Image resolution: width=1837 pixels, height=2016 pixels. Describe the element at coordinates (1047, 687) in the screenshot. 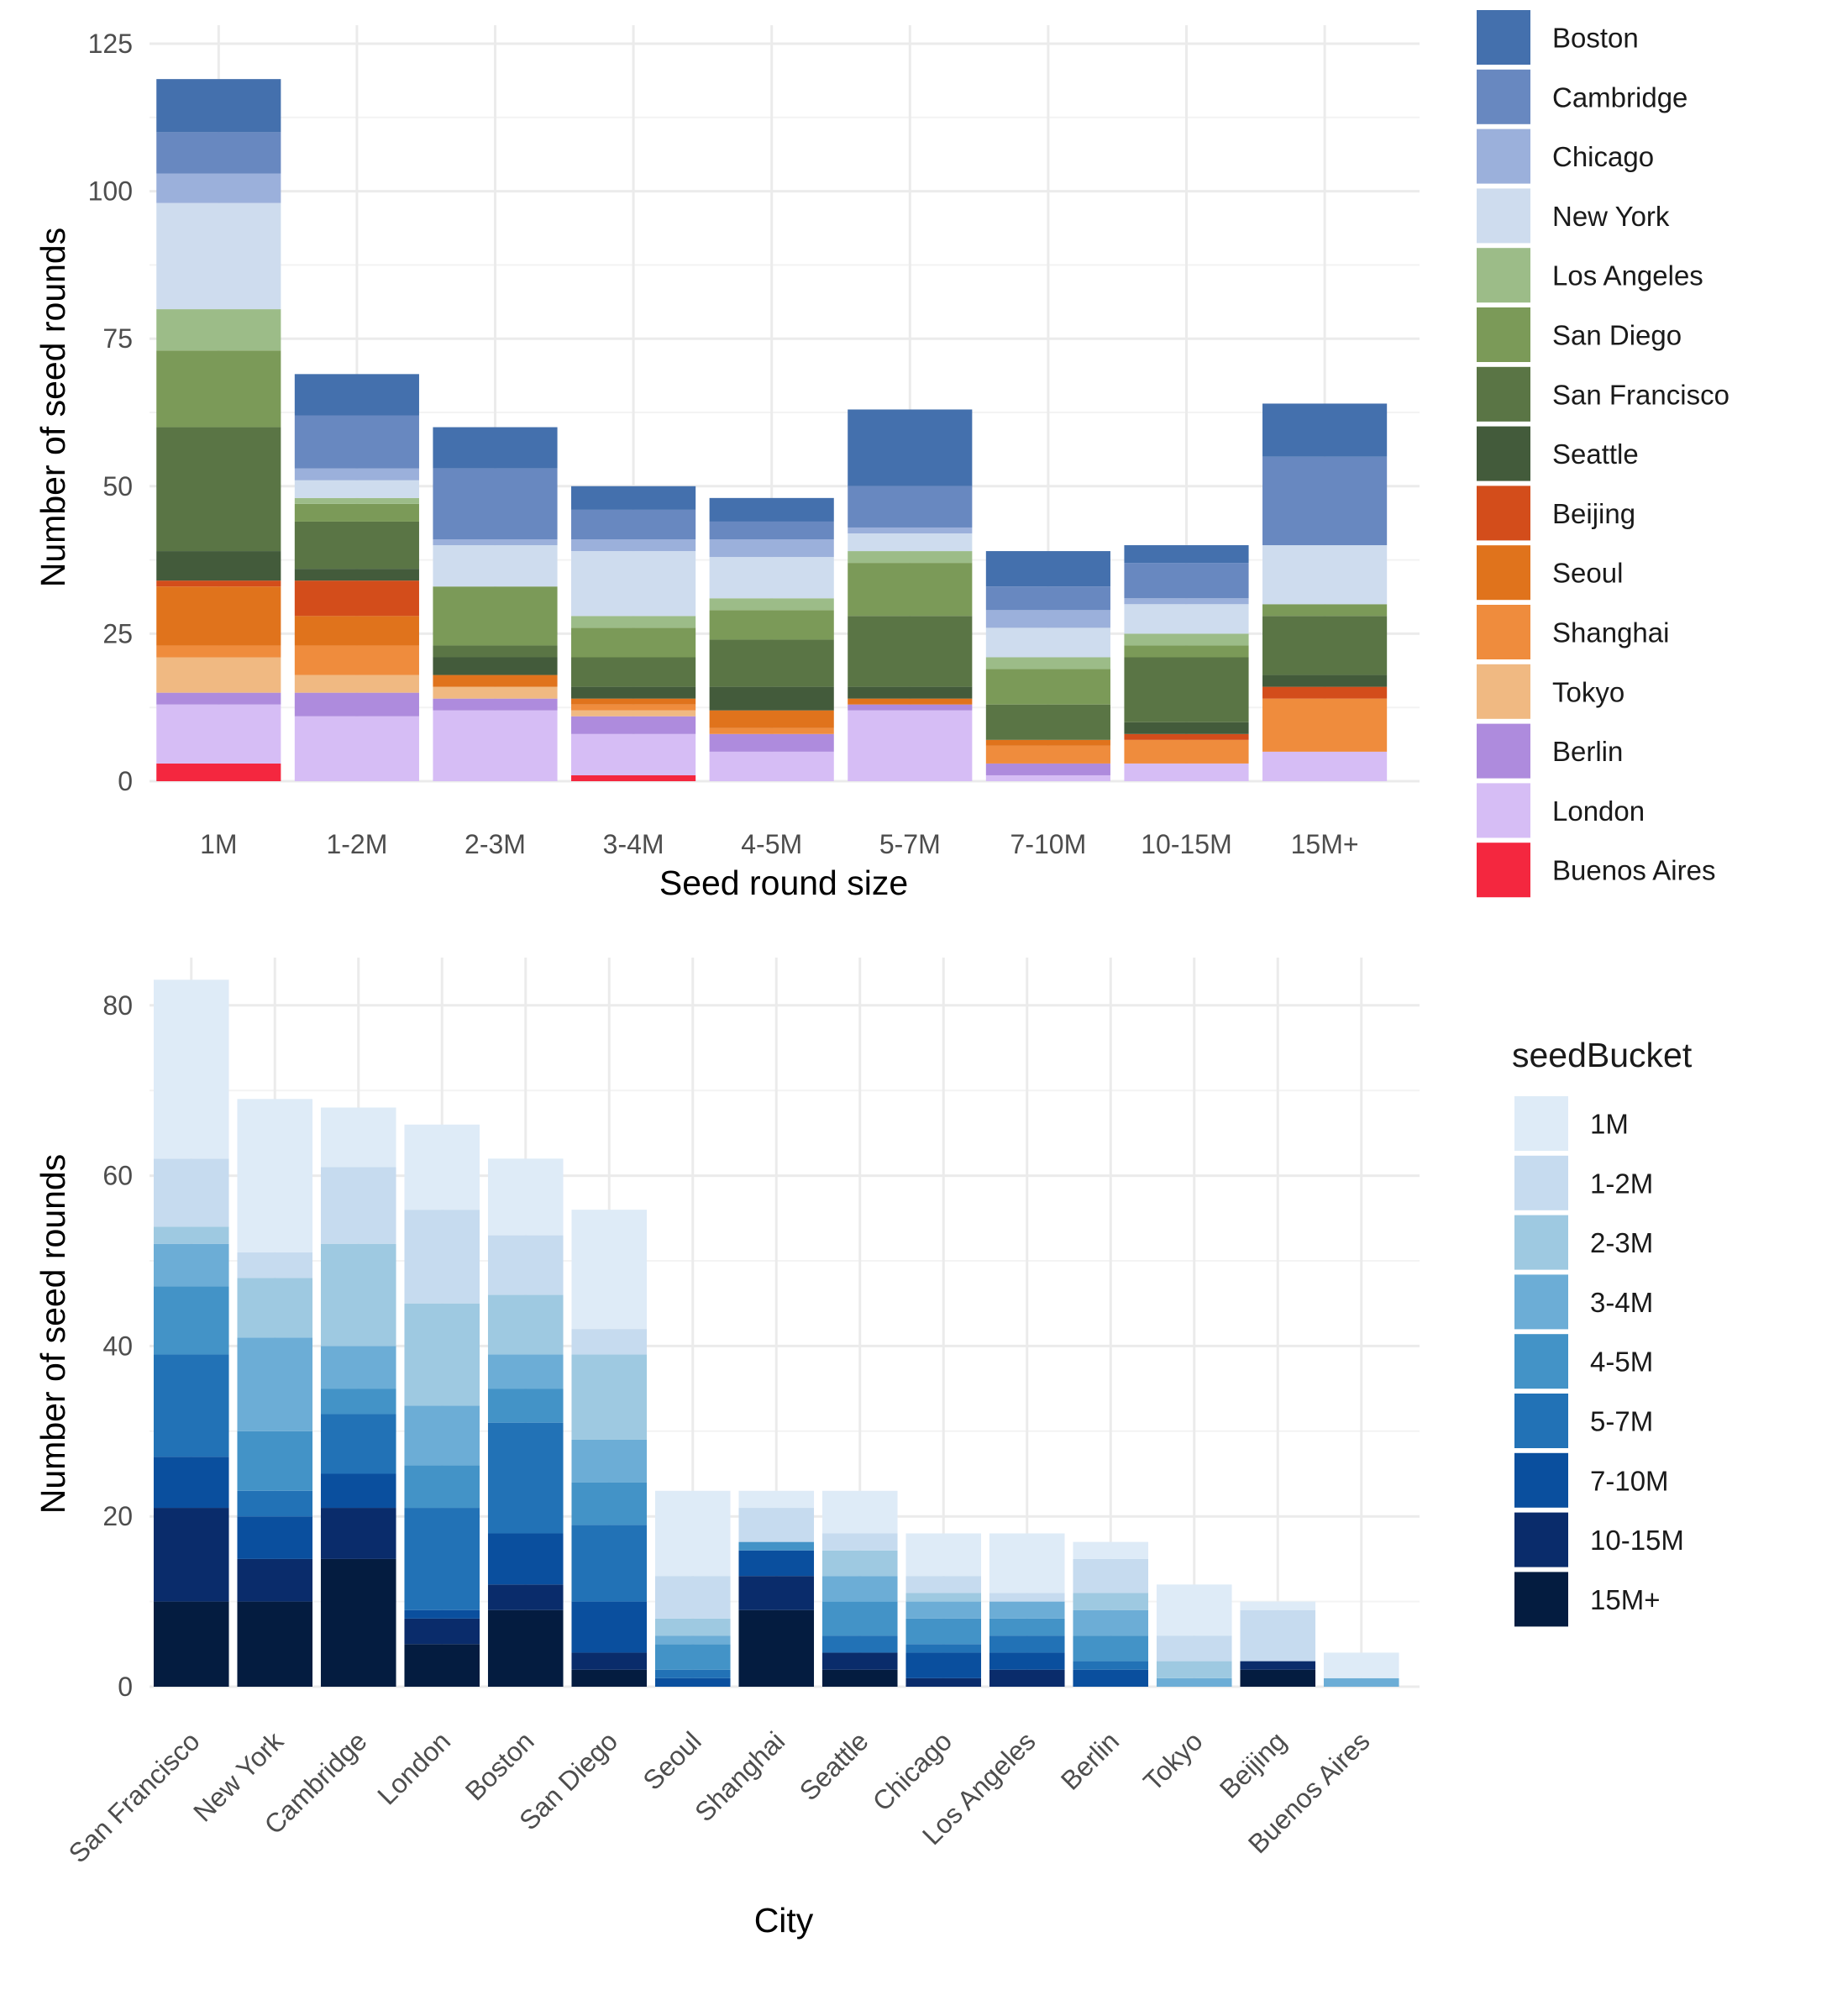

I see `bar-segment-7-10m-san-diego` at that location.